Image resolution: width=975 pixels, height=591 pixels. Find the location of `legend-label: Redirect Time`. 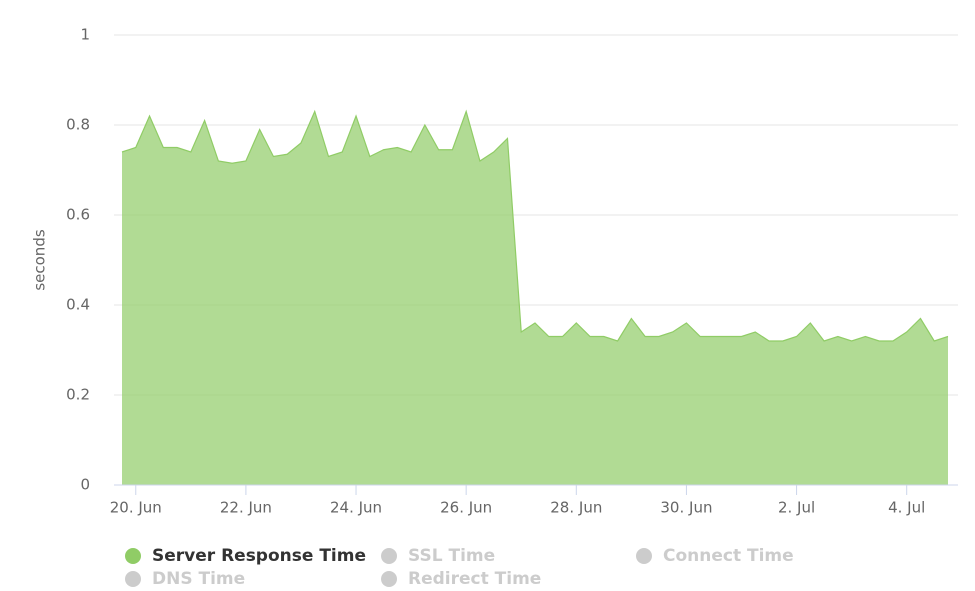

legend-label: Redirect Time is located at coordinates (474, 579).